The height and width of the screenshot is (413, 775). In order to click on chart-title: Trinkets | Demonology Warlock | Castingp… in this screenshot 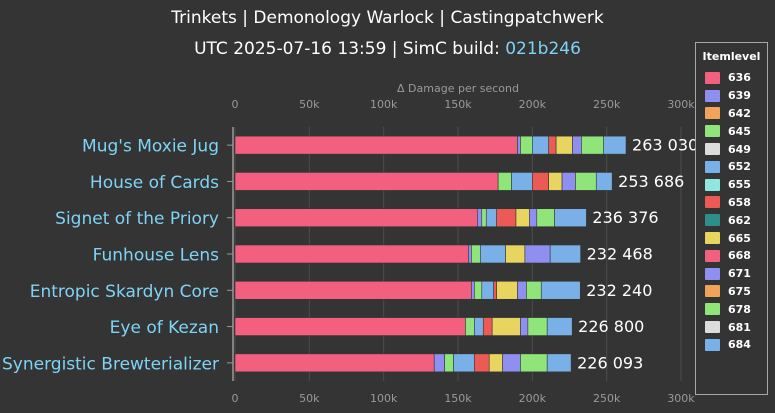, I will do `click(387, 18)`.